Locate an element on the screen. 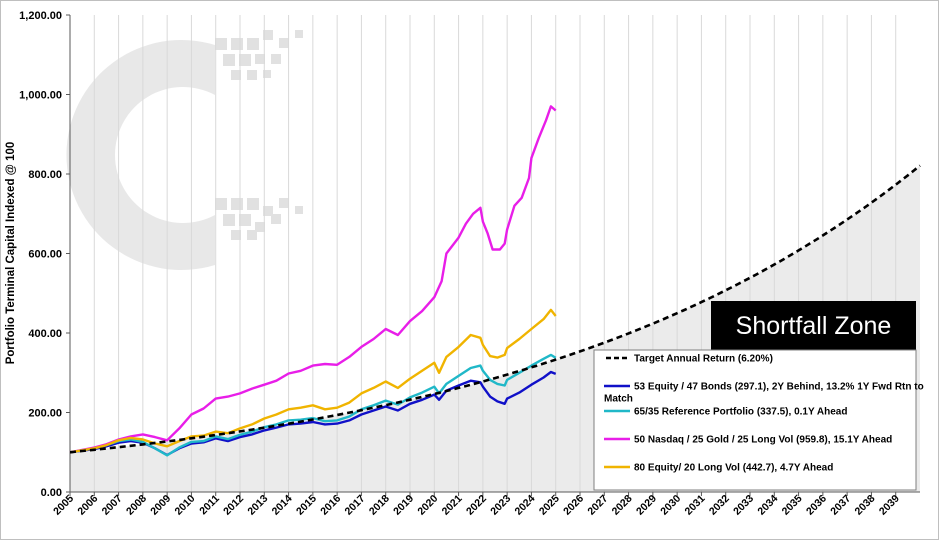 Image resolution: width=940 pixels, height=541 pixels. watermark-logo is located at coordinates (184, 150).